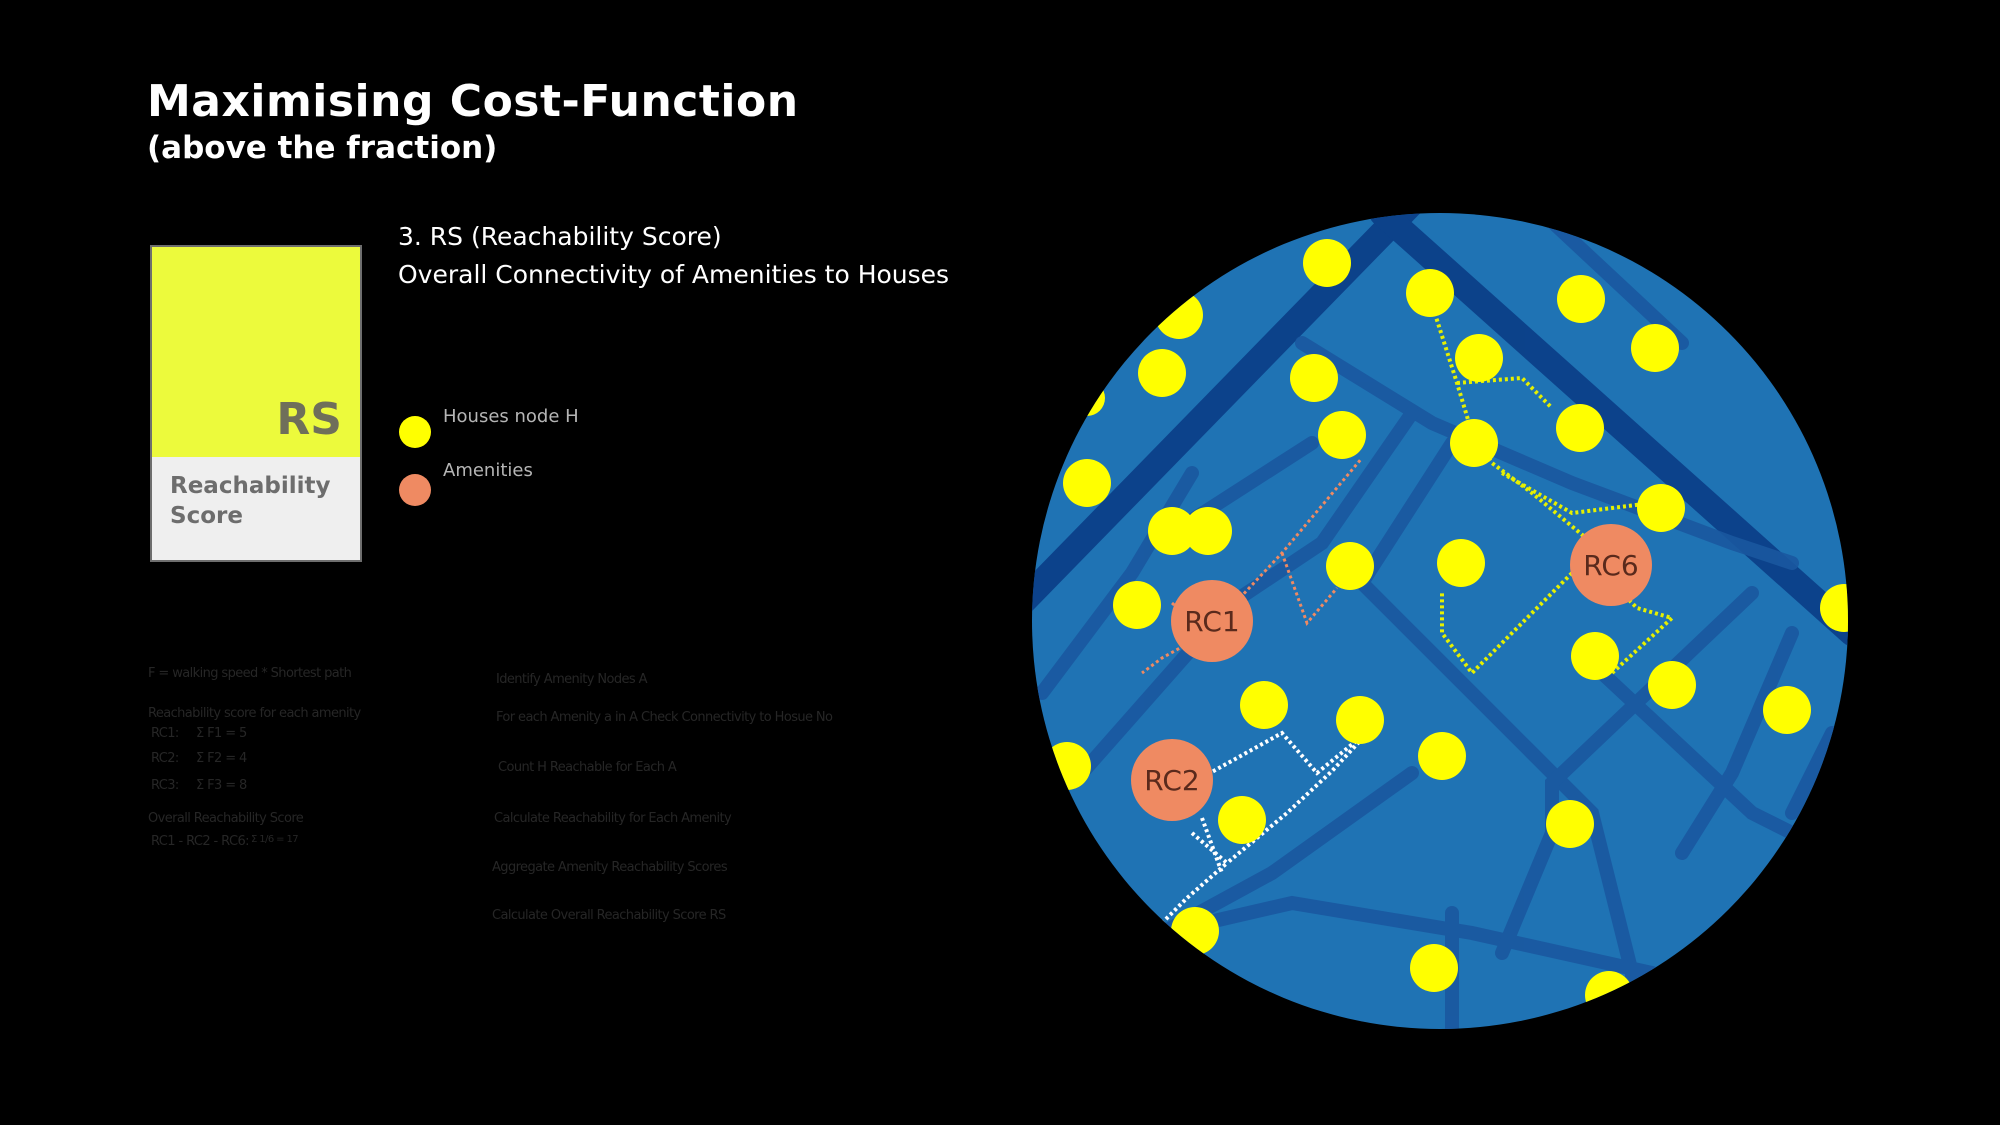 Image resolution: width=2000 pixels, height=1125 pixels. Describe the element at coordinates (1264, 828) in the screenshot. I see `path-rc2` at that location.